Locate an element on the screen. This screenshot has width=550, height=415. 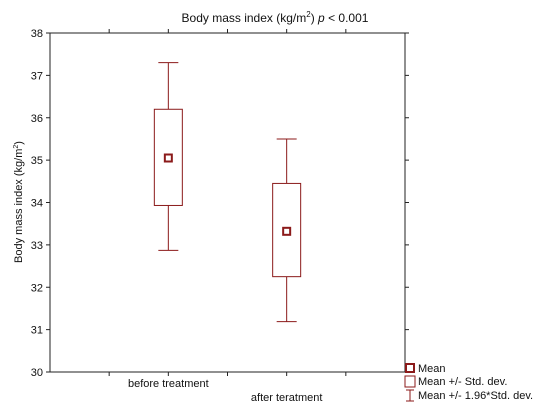
x-category-label: after teratment is located at coordinates (287, 398).